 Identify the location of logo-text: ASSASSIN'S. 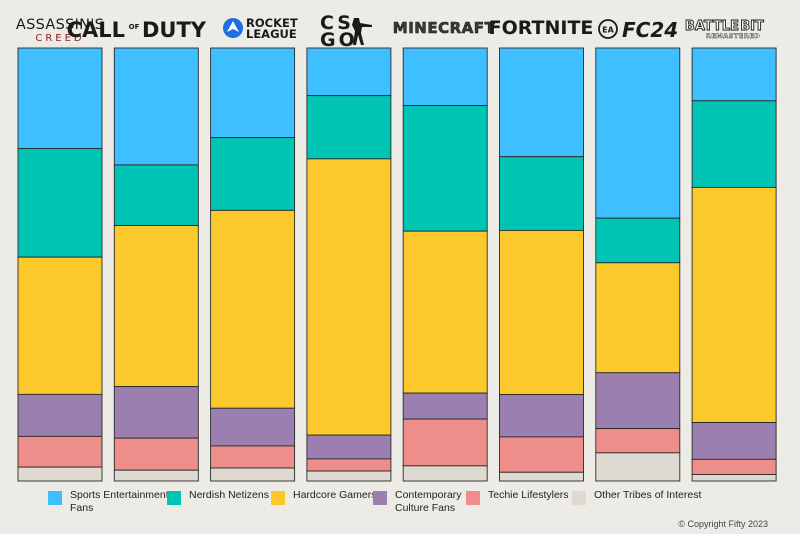
(60, 25).